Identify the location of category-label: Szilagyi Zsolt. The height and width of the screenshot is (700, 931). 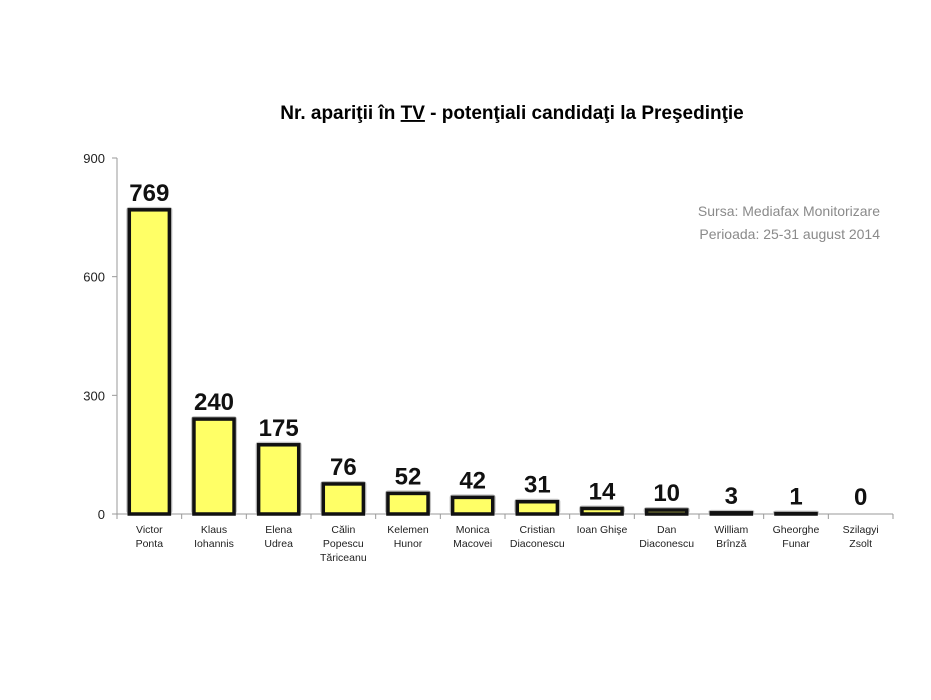
(861, 537).